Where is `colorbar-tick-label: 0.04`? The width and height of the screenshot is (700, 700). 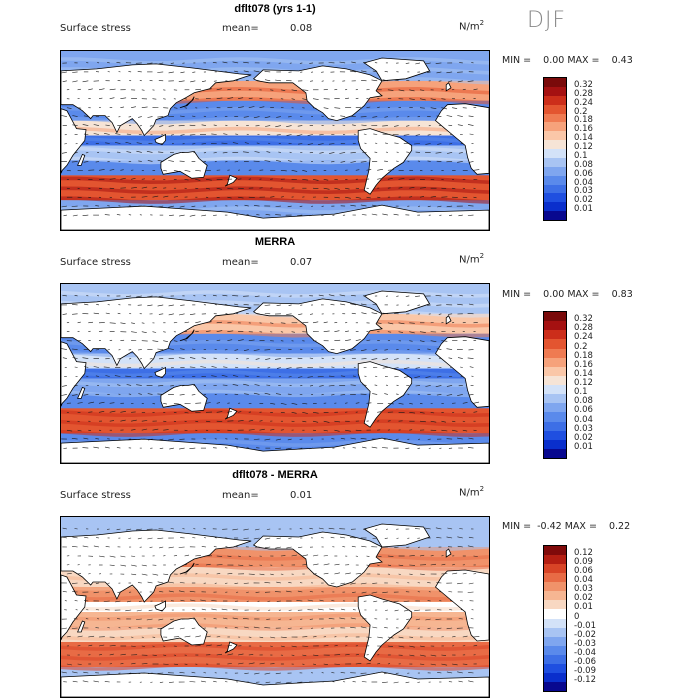 colorbar-tick-label: 0.04 is located at coordinates (583, 419).